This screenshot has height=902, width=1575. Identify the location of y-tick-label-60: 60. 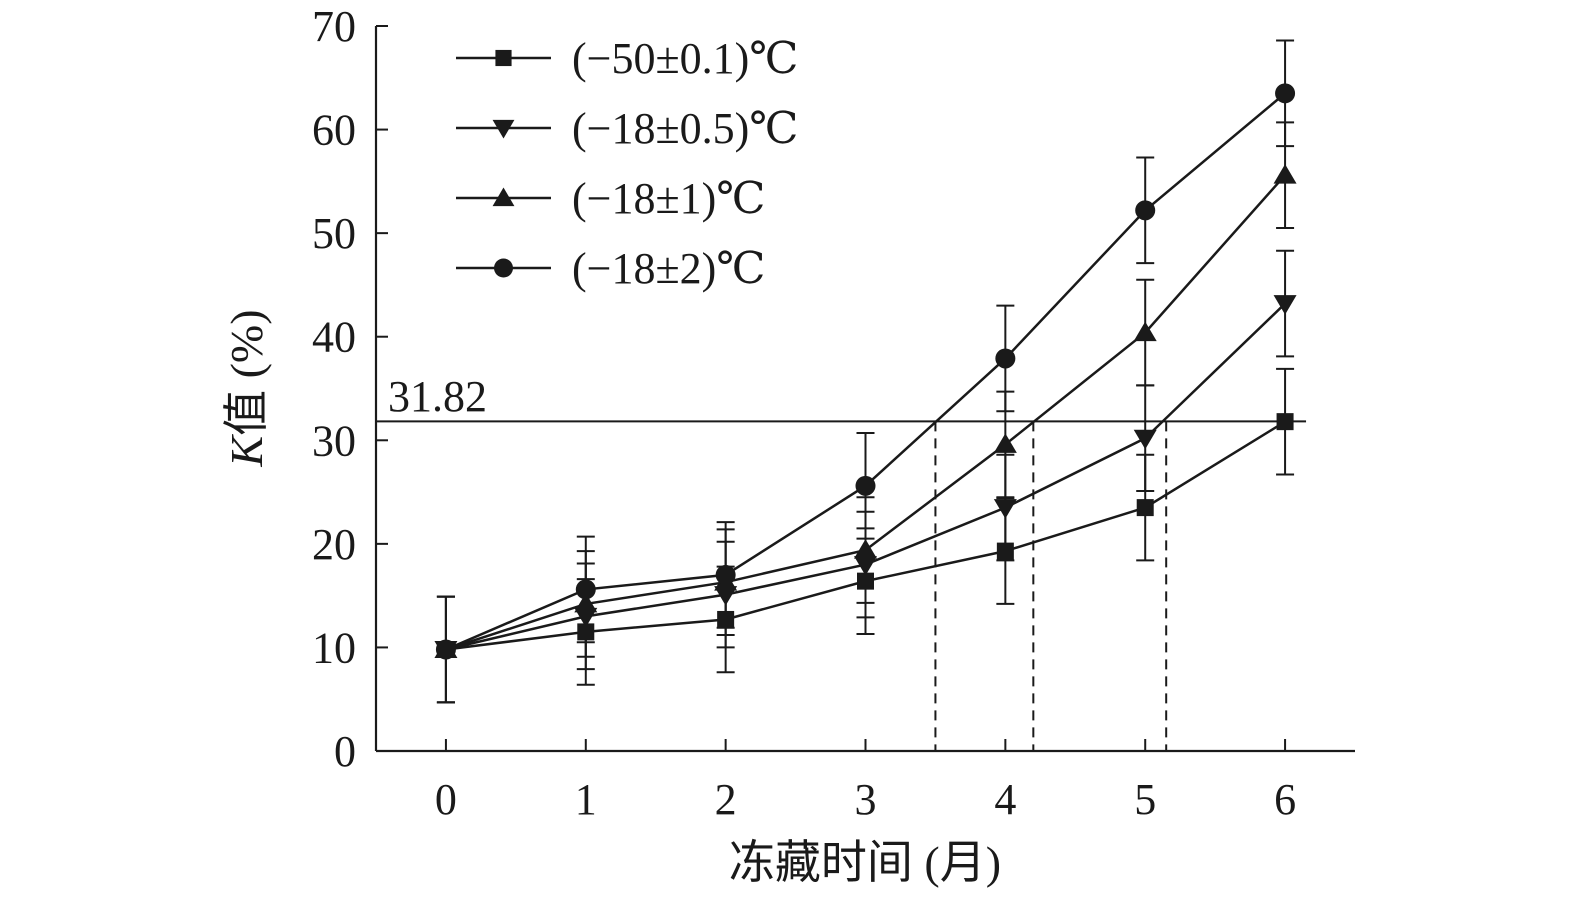
(334, 130).